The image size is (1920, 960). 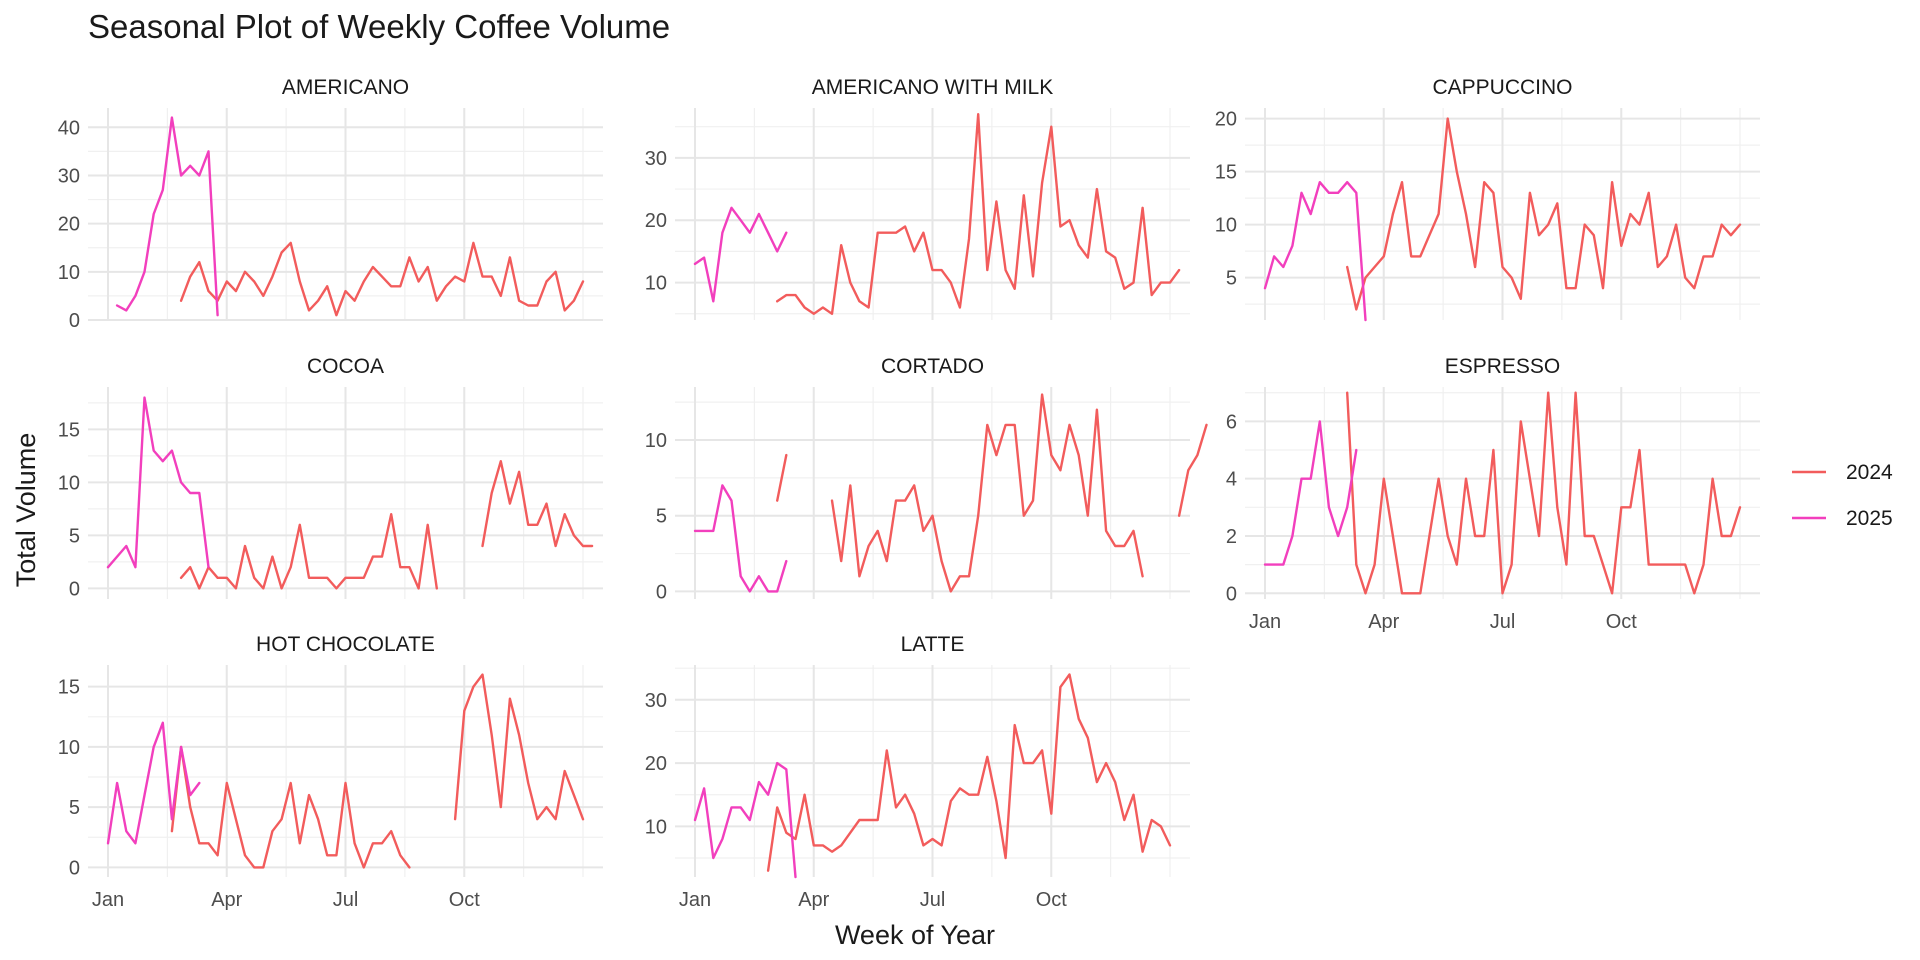 What do you see at coordinates (330, 204) in the screenshot?
I see `panel-americano: AMERICANO 0 10 20 30 40` at bounding box center [330, 204].